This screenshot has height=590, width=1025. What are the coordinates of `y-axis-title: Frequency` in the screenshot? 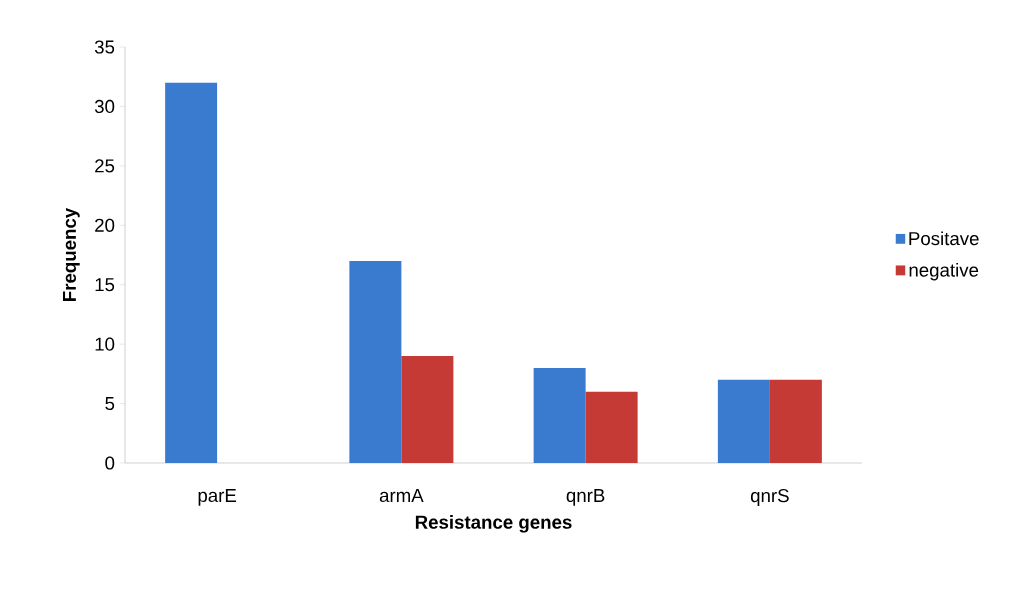 It's located at (71, 254).